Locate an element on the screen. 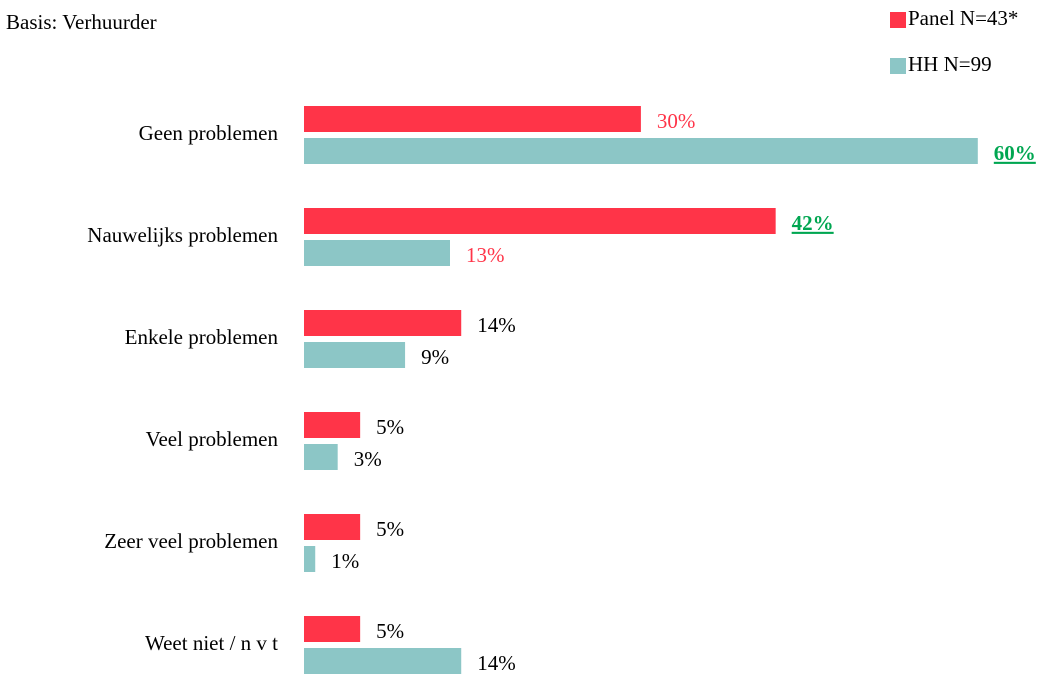 This screenshot has width=1063, height=674. value-label: 13% is located at coordinates (485, 255).